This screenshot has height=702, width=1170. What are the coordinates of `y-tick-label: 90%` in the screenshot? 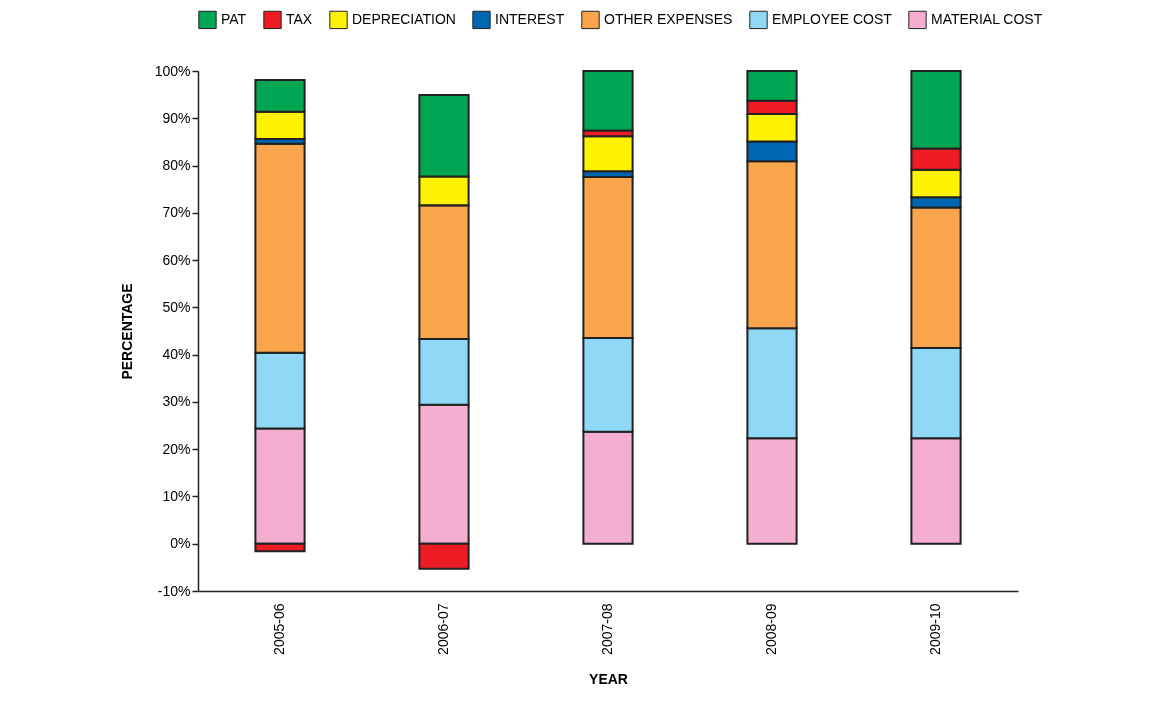 It's located at (176, 117).